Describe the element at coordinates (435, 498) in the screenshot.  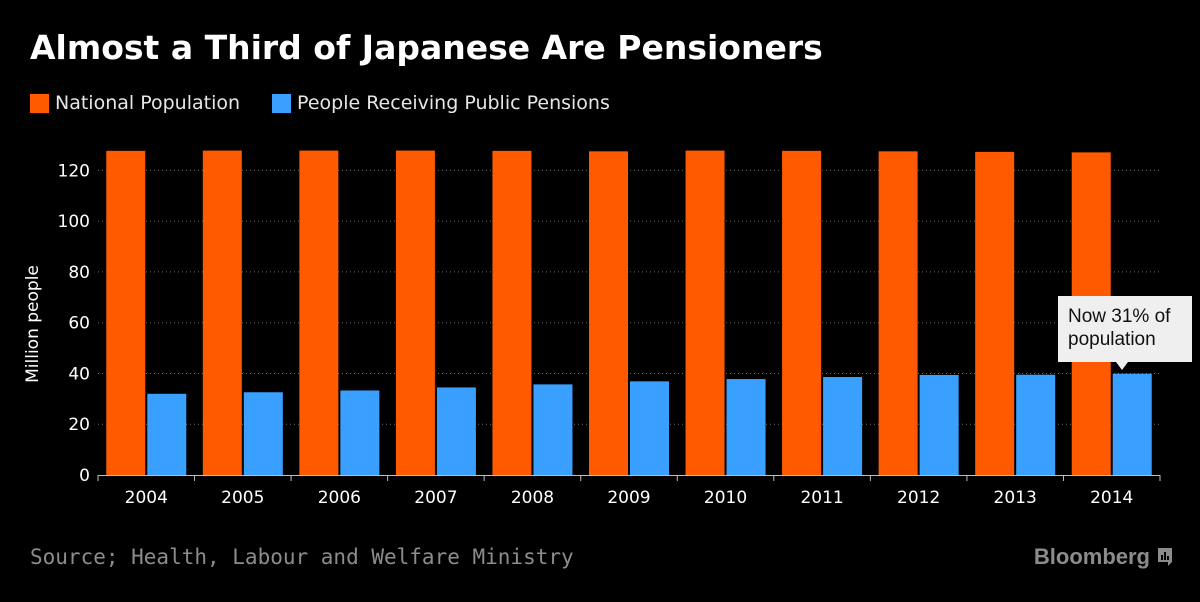
I see `x-tick-label: 2007` at that location.